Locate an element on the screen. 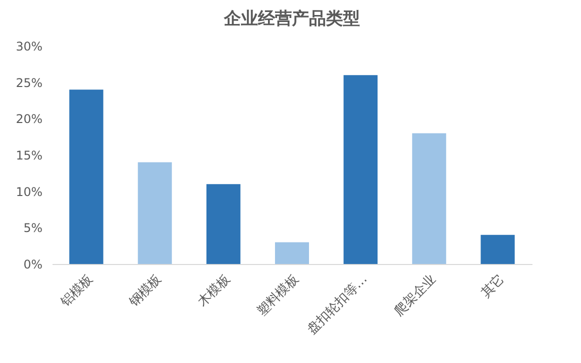 Image resolution: width=581 pixels, height=363 pixels. y-tick-label: 0% is located at coordinates (32, 265).